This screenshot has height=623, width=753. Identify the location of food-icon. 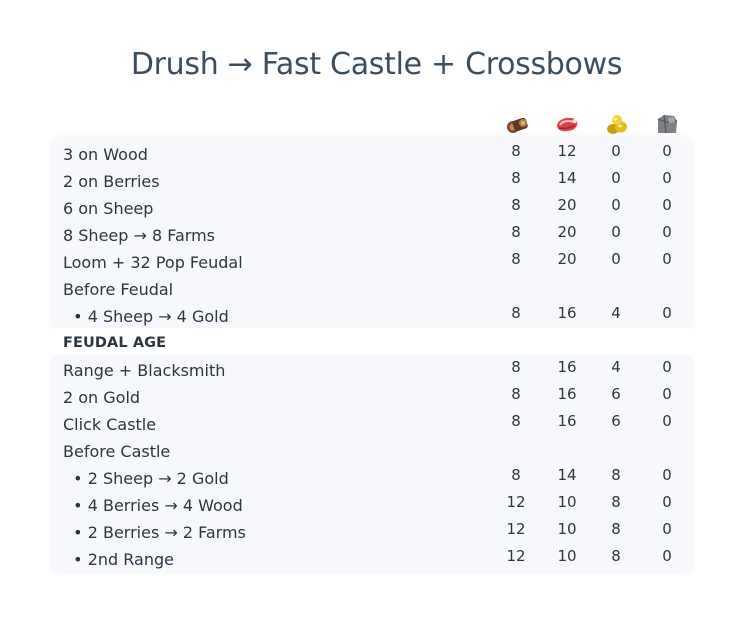
(567, 124).